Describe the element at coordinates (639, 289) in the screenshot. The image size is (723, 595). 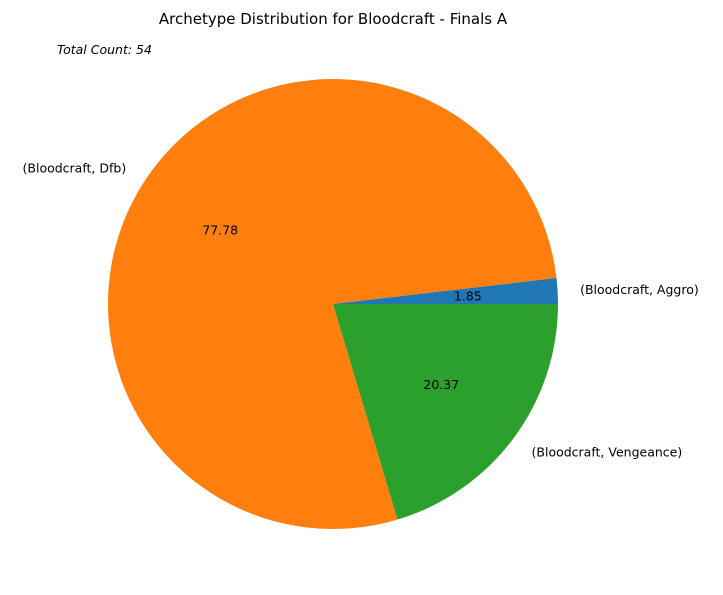
I see `slice-category-label: (Bloodcraft, Aggro)` at that location.